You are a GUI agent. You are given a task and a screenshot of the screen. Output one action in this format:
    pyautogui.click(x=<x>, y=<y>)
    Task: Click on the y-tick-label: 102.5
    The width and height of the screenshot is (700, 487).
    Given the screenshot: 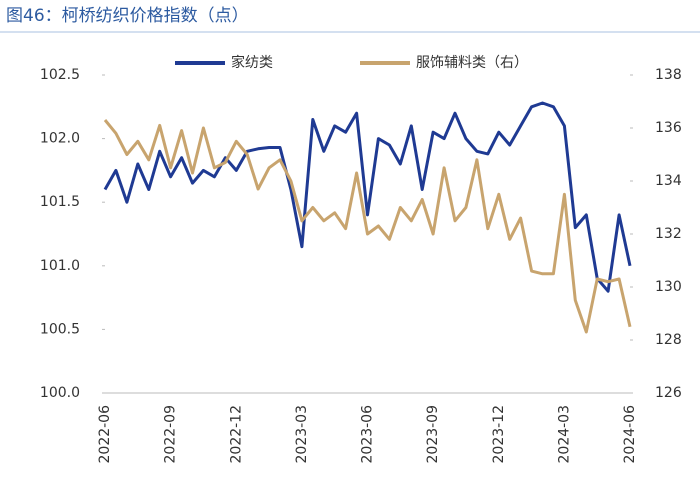 What is the action you would take?
    pyautogui.click(x=60, y=75)
    